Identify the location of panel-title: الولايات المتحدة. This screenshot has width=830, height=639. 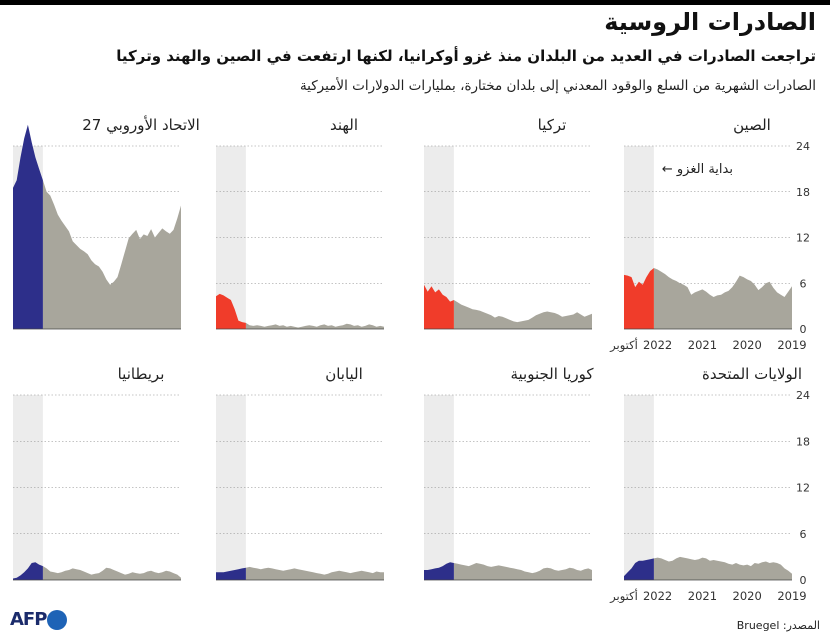
(752, 374).